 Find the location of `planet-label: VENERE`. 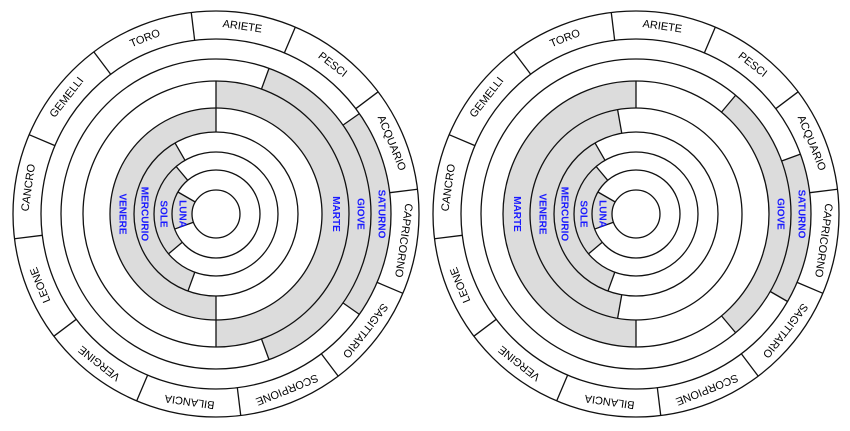

planet-label: VENERE is located at coordinates (121, 213).